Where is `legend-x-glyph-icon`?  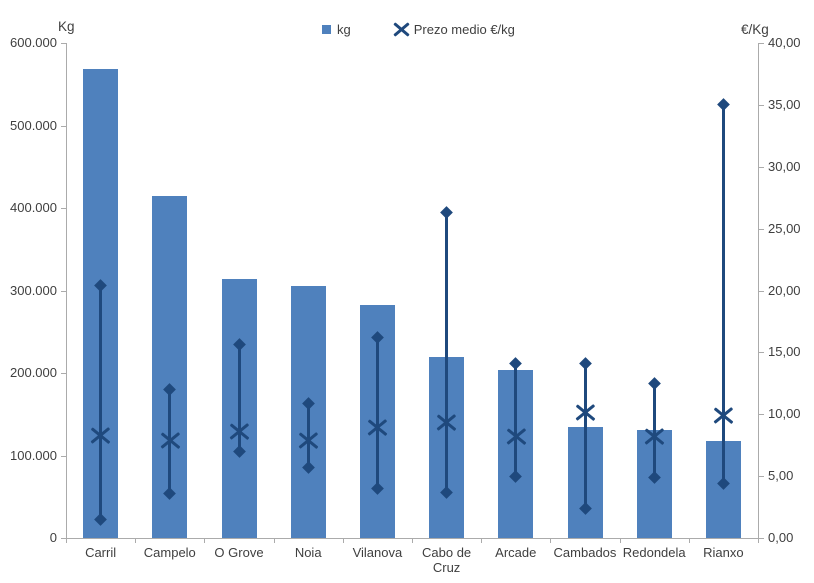 legend-x-glyph-icon is located at coordinates (401, 29).